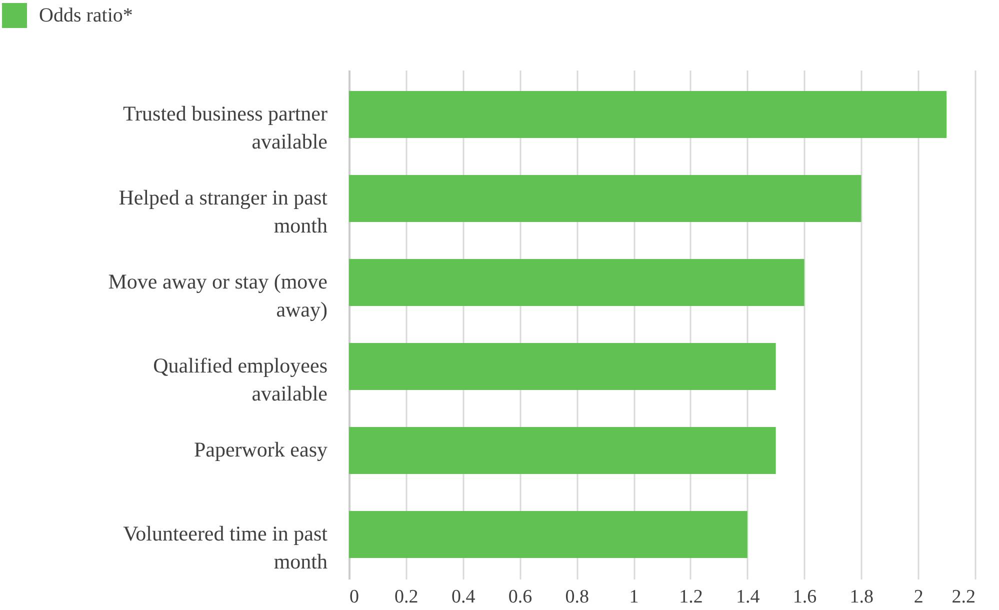 Image resolution: width=999 pixels, height=610 pixels. Describe the element at coordinates (577, 597) in the screenshot. I see `x-tick-label: 0.8` at that location.